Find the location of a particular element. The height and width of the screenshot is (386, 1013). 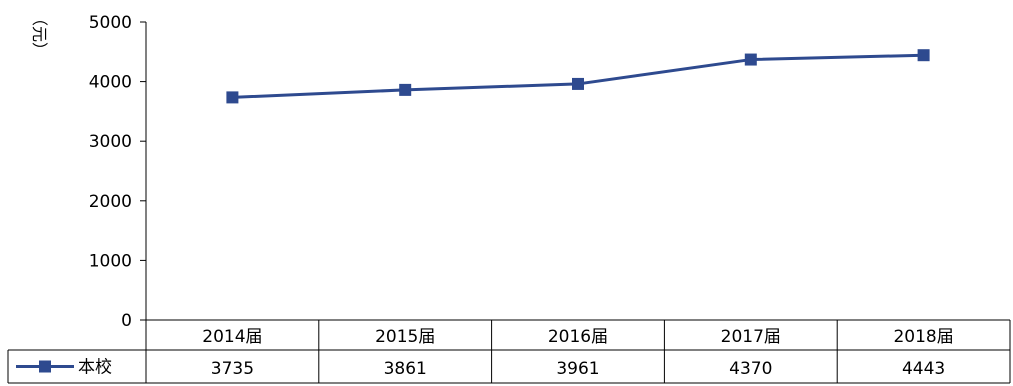

y-ticks: 0 1000 2000 3000 4000 5000 is located at coordinates (117, 172).